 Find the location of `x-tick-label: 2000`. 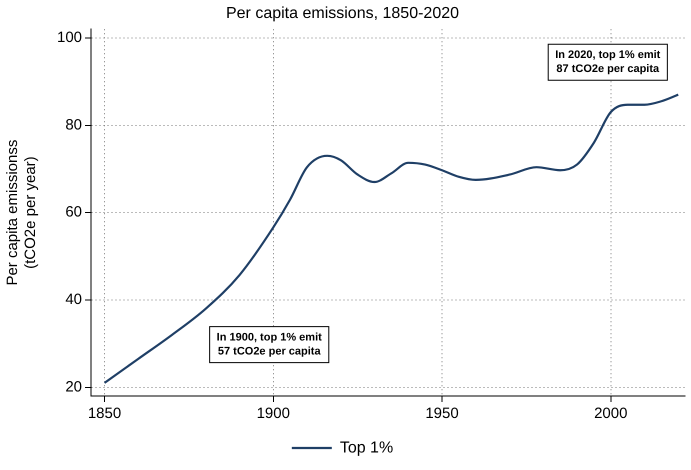

x-tick-label: 2000 is located at coordinates (611, 413).